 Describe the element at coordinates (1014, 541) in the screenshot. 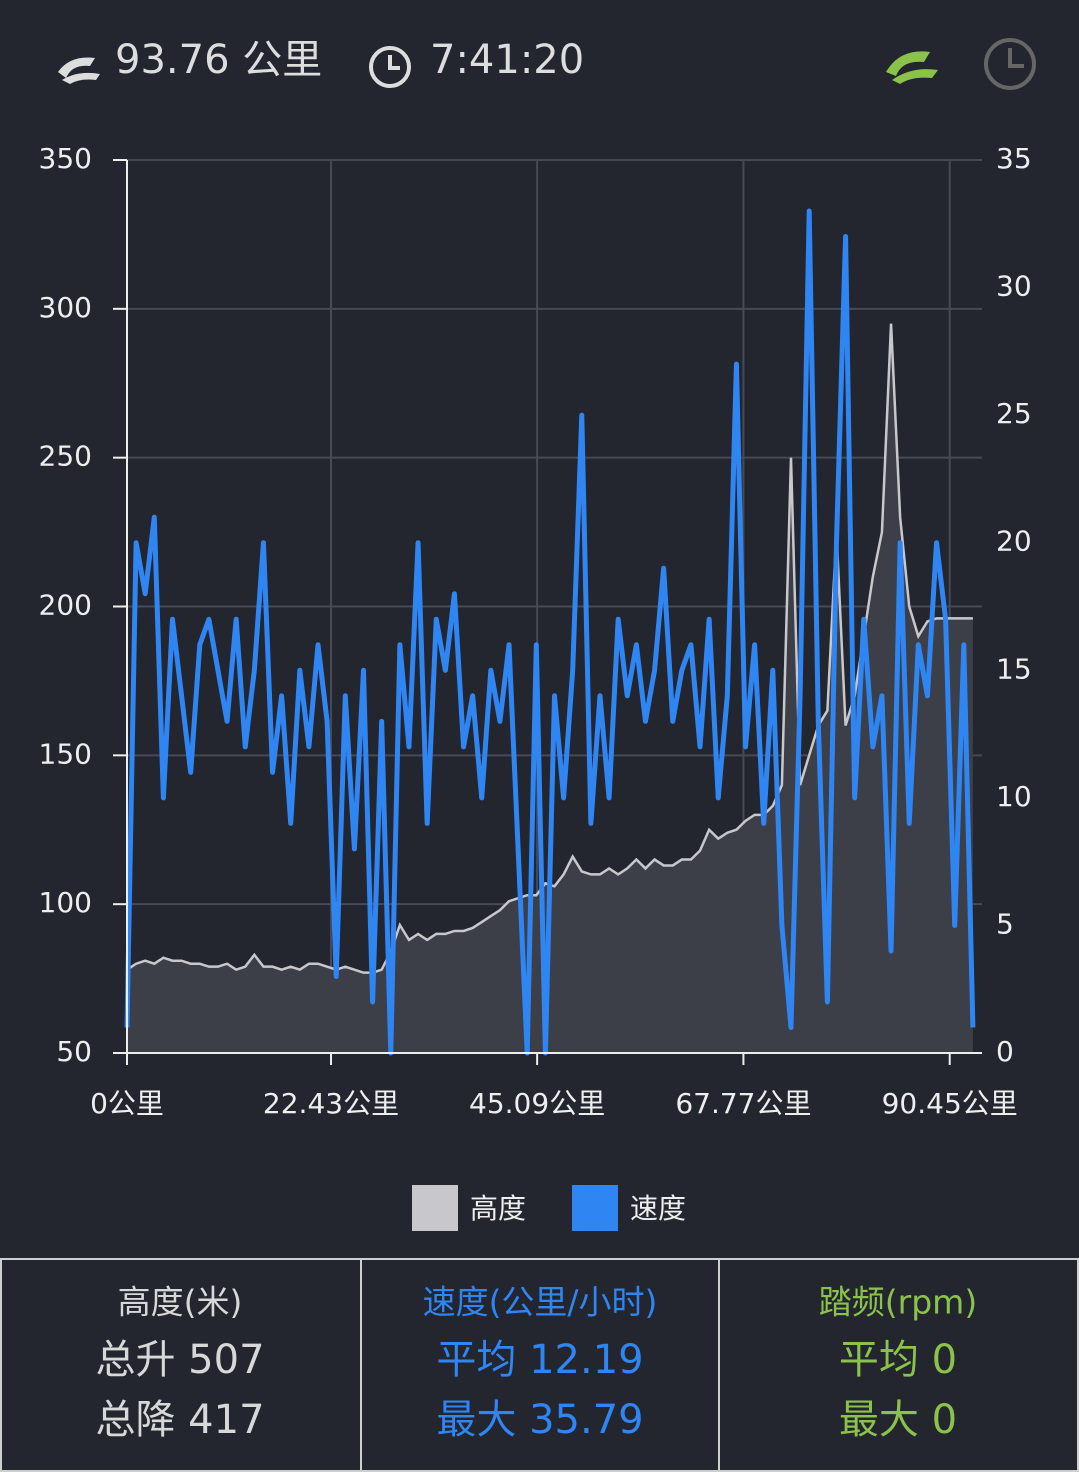

I see `y2-tick-label: 20` at that location.